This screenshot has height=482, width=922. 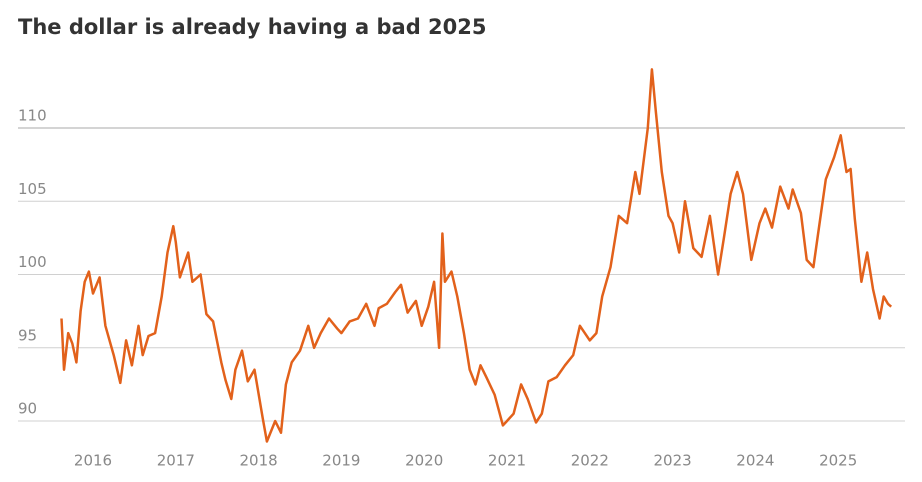 What do you see at coordinates (32, 116) in the screenshot?
I see `y-tick-label: 110` at bounding box center [32, 116].